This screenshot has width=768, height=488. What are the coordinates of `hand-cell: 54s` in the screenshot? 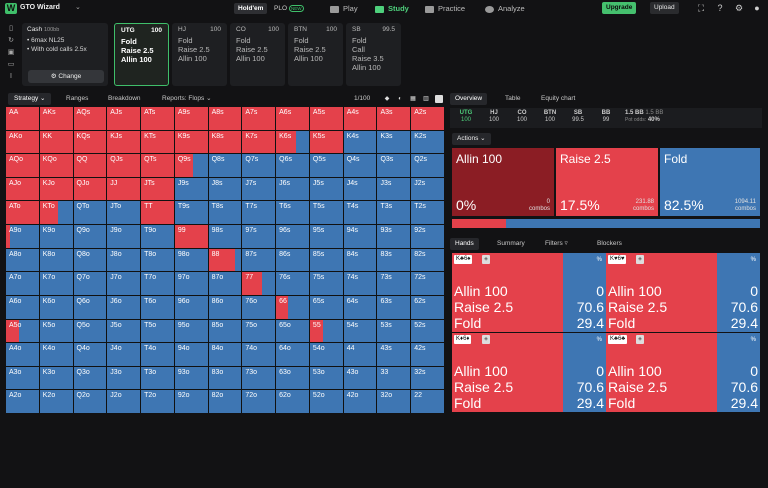 It's located at (360, 331).